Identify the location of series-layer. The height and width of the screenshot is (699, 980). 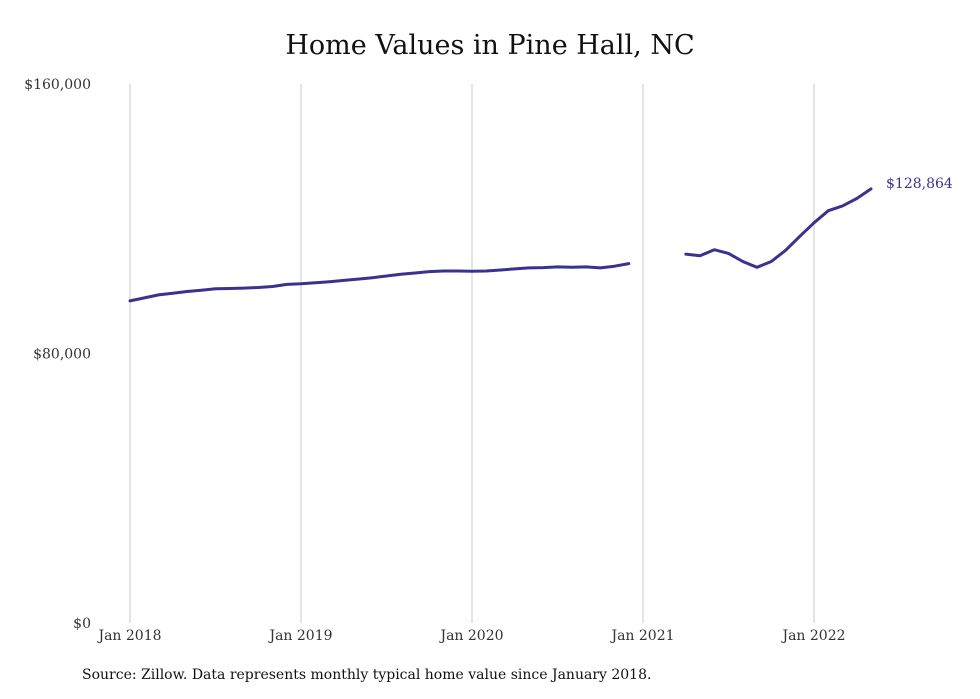
(500, 245).